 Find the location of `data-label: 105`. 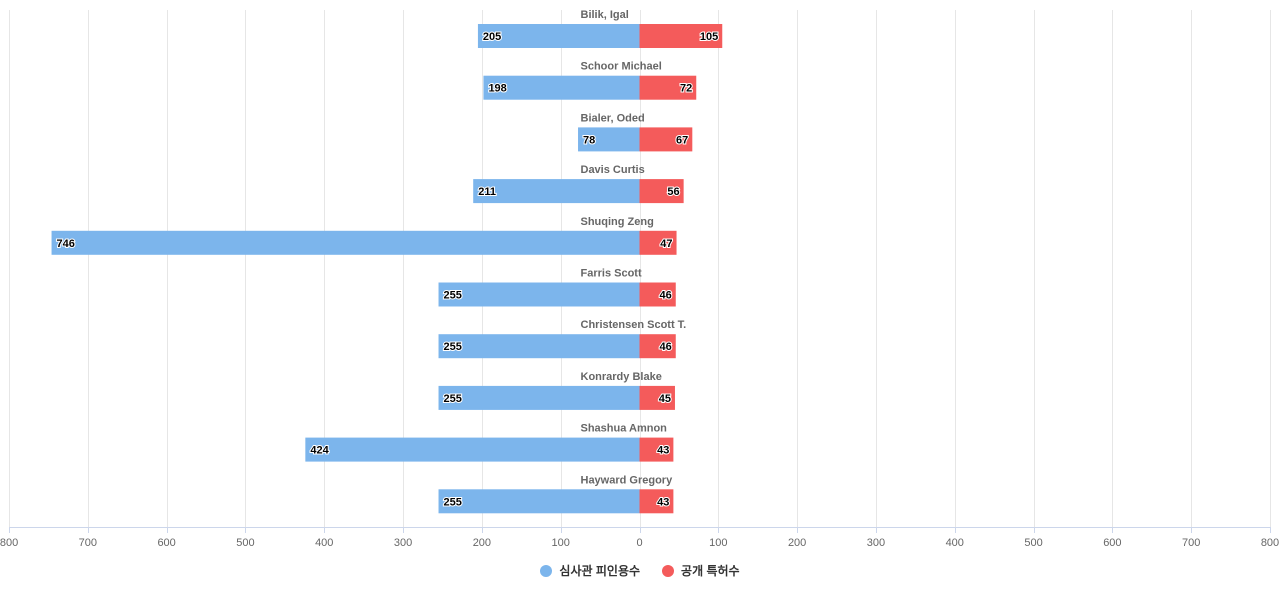

data-label: 105 is located at coordinates (709, 37).